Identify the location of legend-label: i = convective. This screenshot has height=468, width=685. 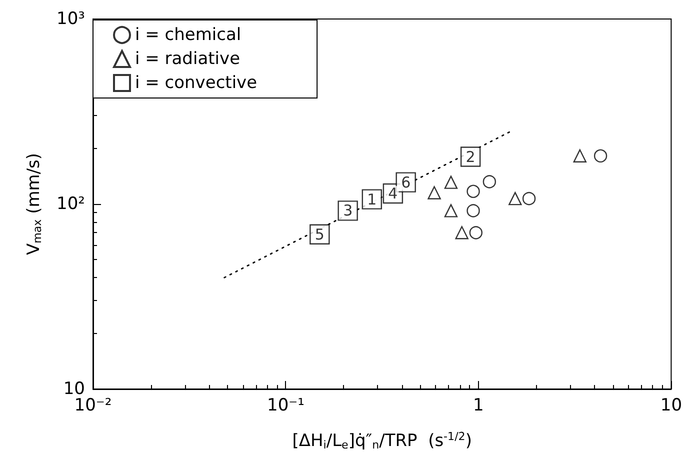
(196, 83).